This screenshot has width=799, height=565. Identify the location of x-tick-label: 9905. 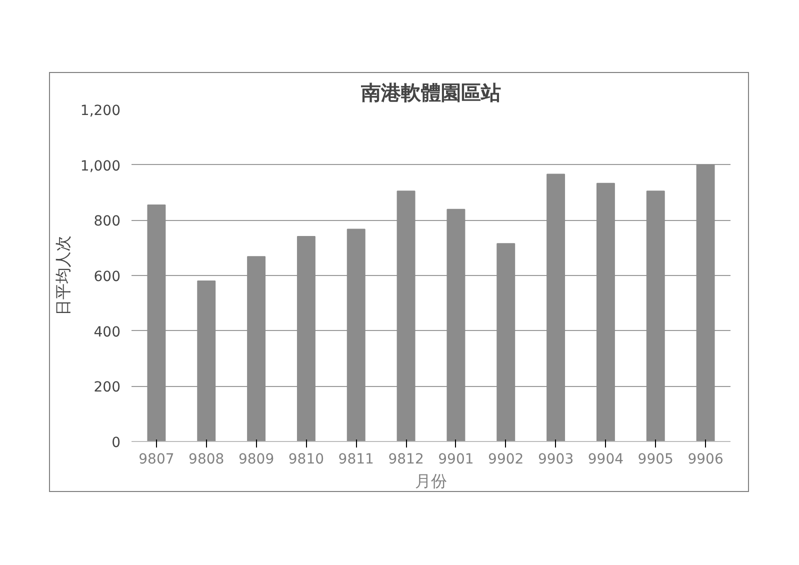
(656, 460).